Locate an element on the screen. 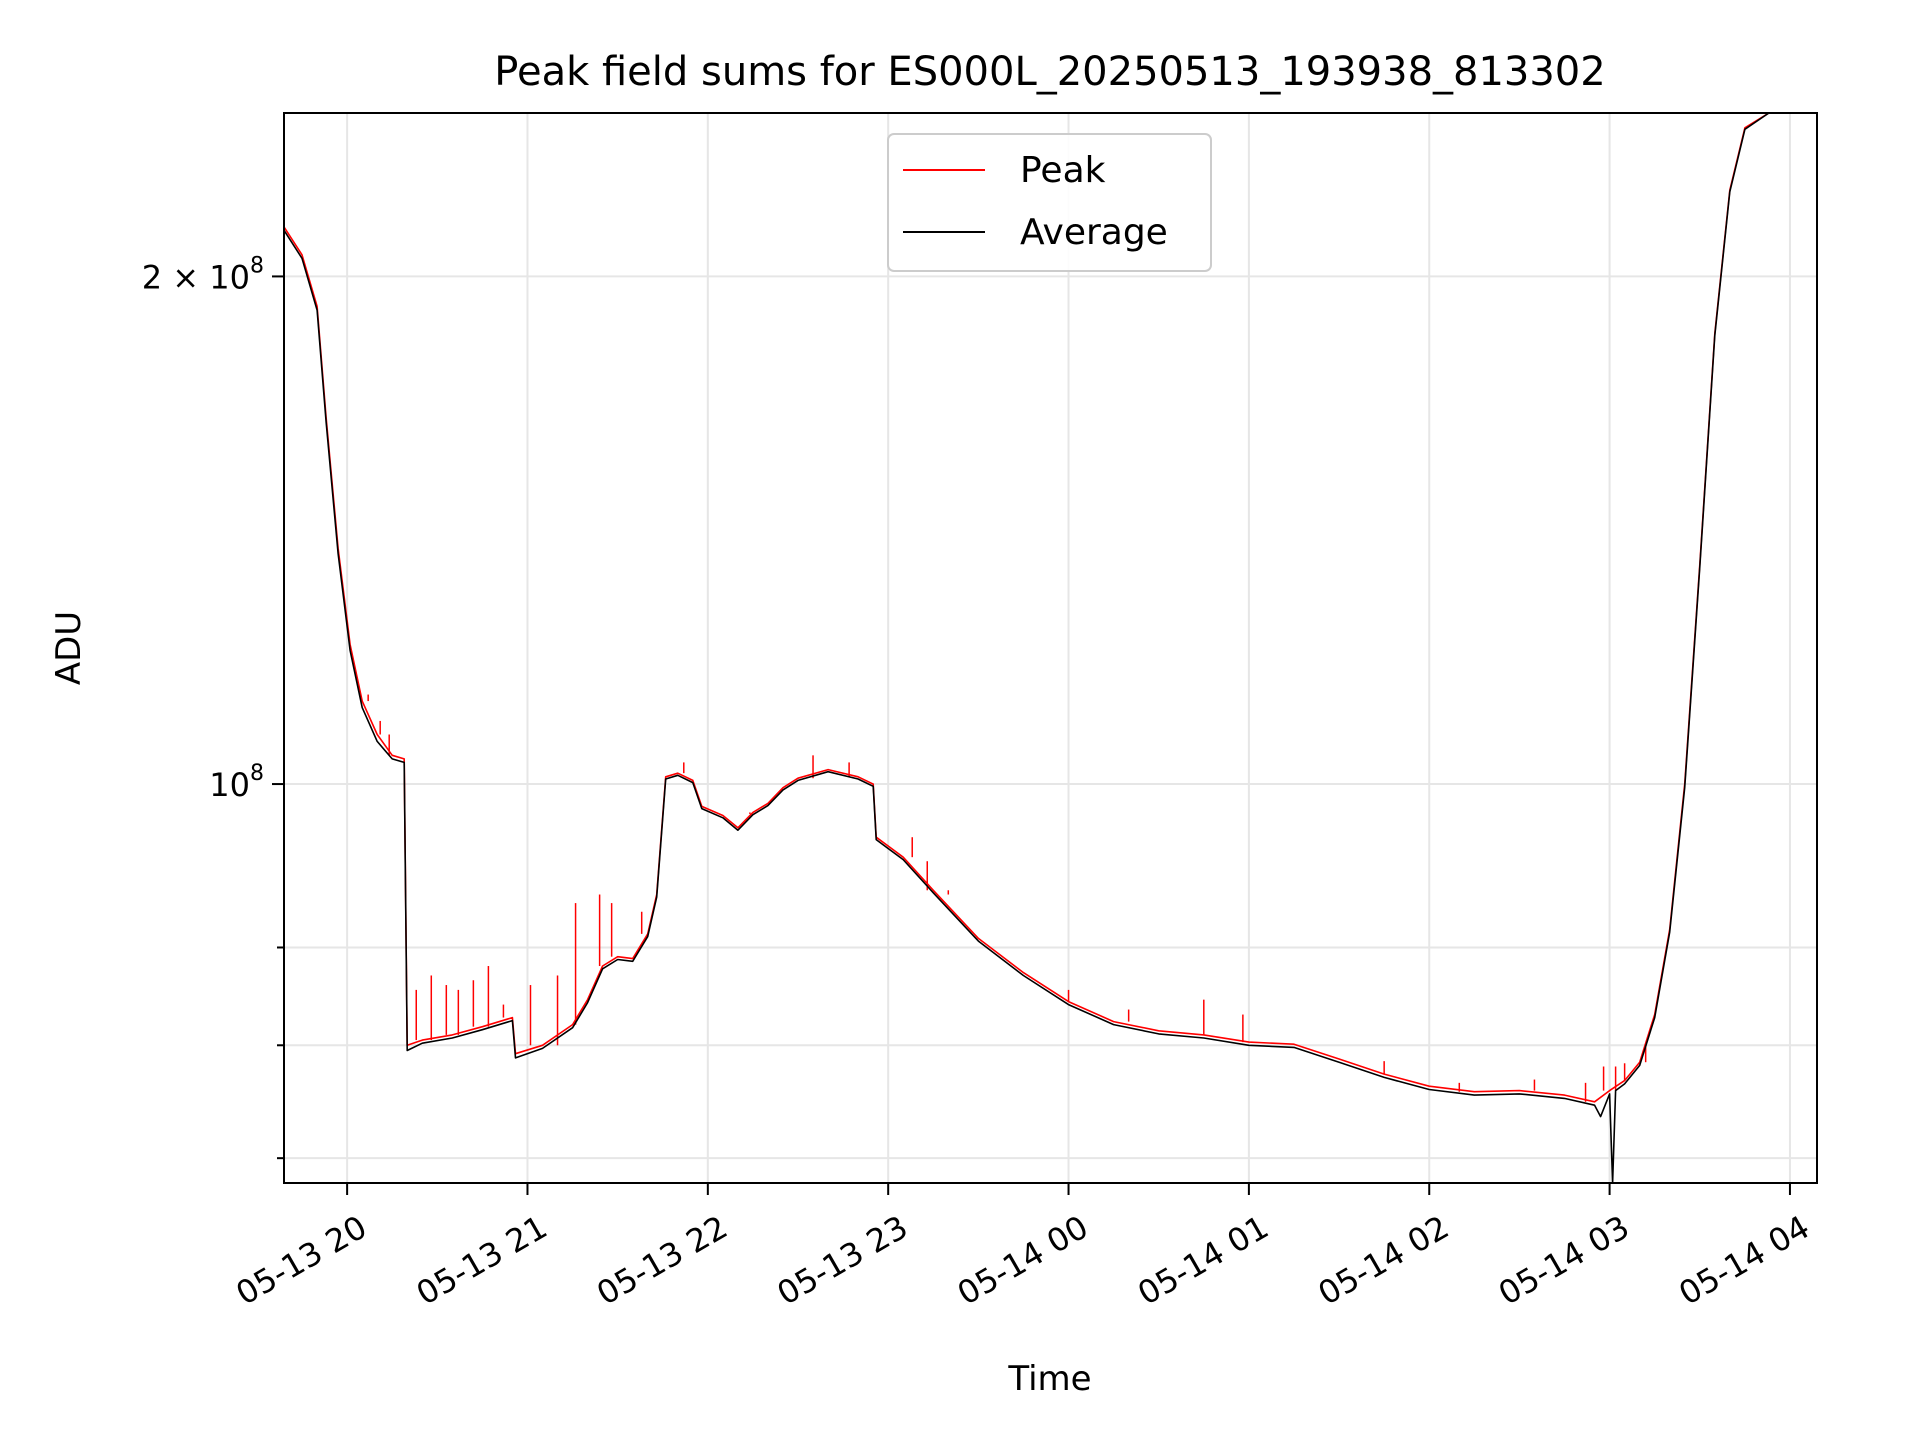 This screenshot has height=1440, width=1920. x-axis-label: Time is located at coordinates (1049, 1379).